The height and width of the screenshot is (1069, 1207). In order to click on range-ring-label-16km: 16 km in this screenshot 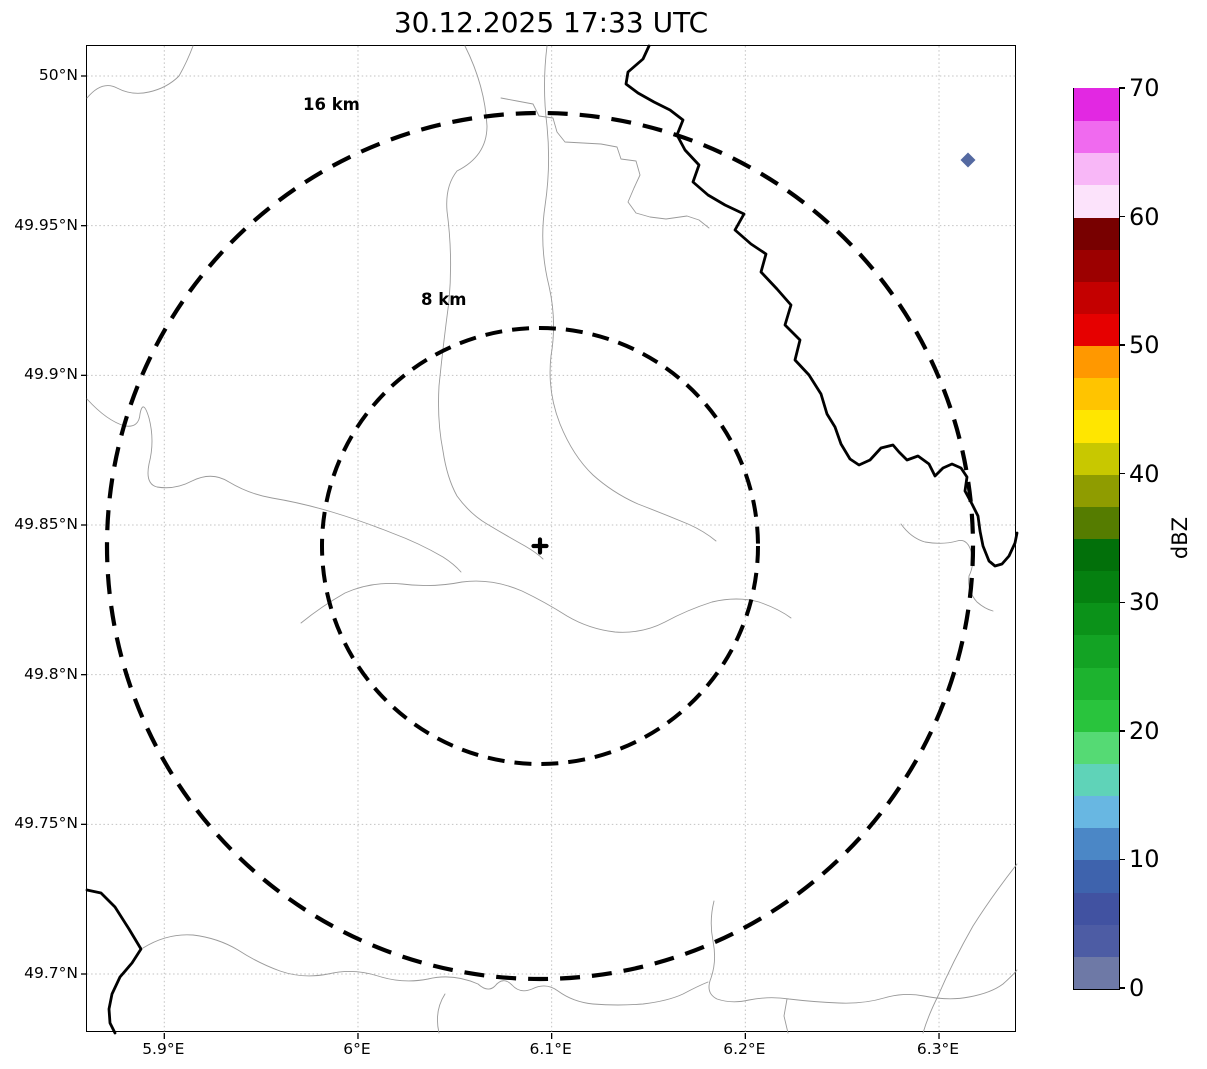, I will do `click(331, 104)`.